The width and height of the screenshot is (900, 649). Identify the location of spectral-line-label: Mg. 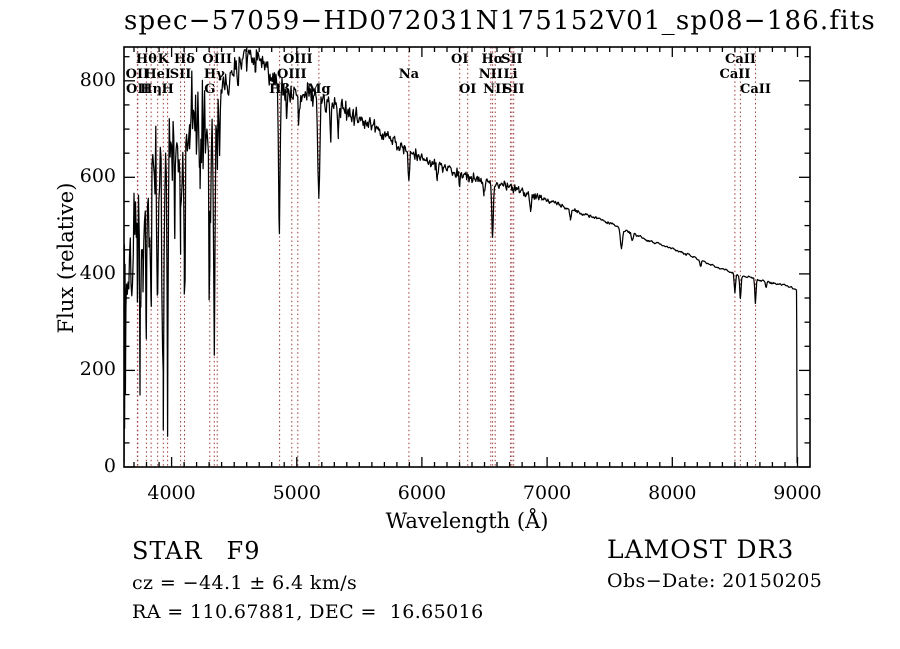
(319, 89).